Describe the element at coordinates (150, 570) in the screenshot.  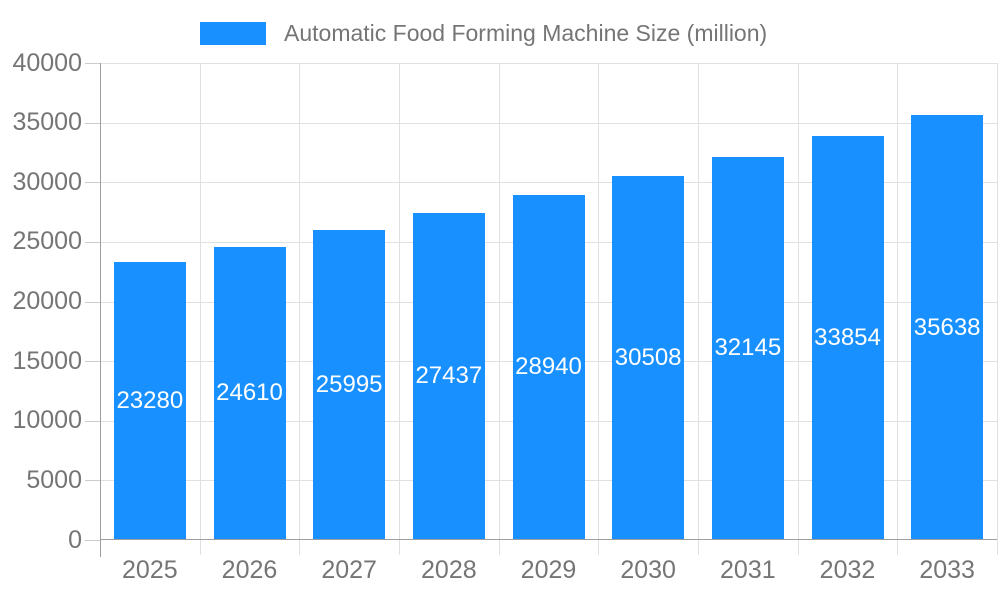
I see `x-axis-label: 2025` at that location.